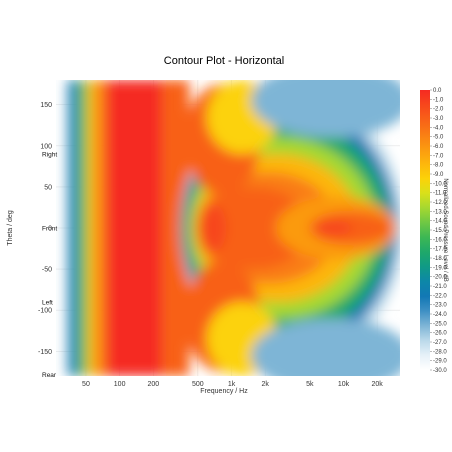  I want to click on colorbar-tick-label: -29.0, so click(440, 362).